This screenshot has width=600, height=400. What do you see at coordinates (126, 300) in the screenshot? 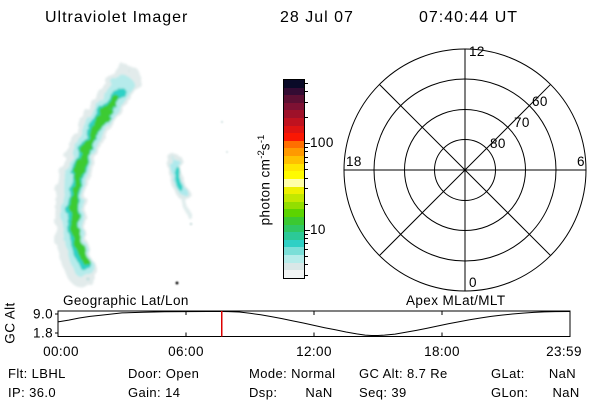
I see `geographic-caption: Geographic Lat/Lon` at bounding box center [126, 300].